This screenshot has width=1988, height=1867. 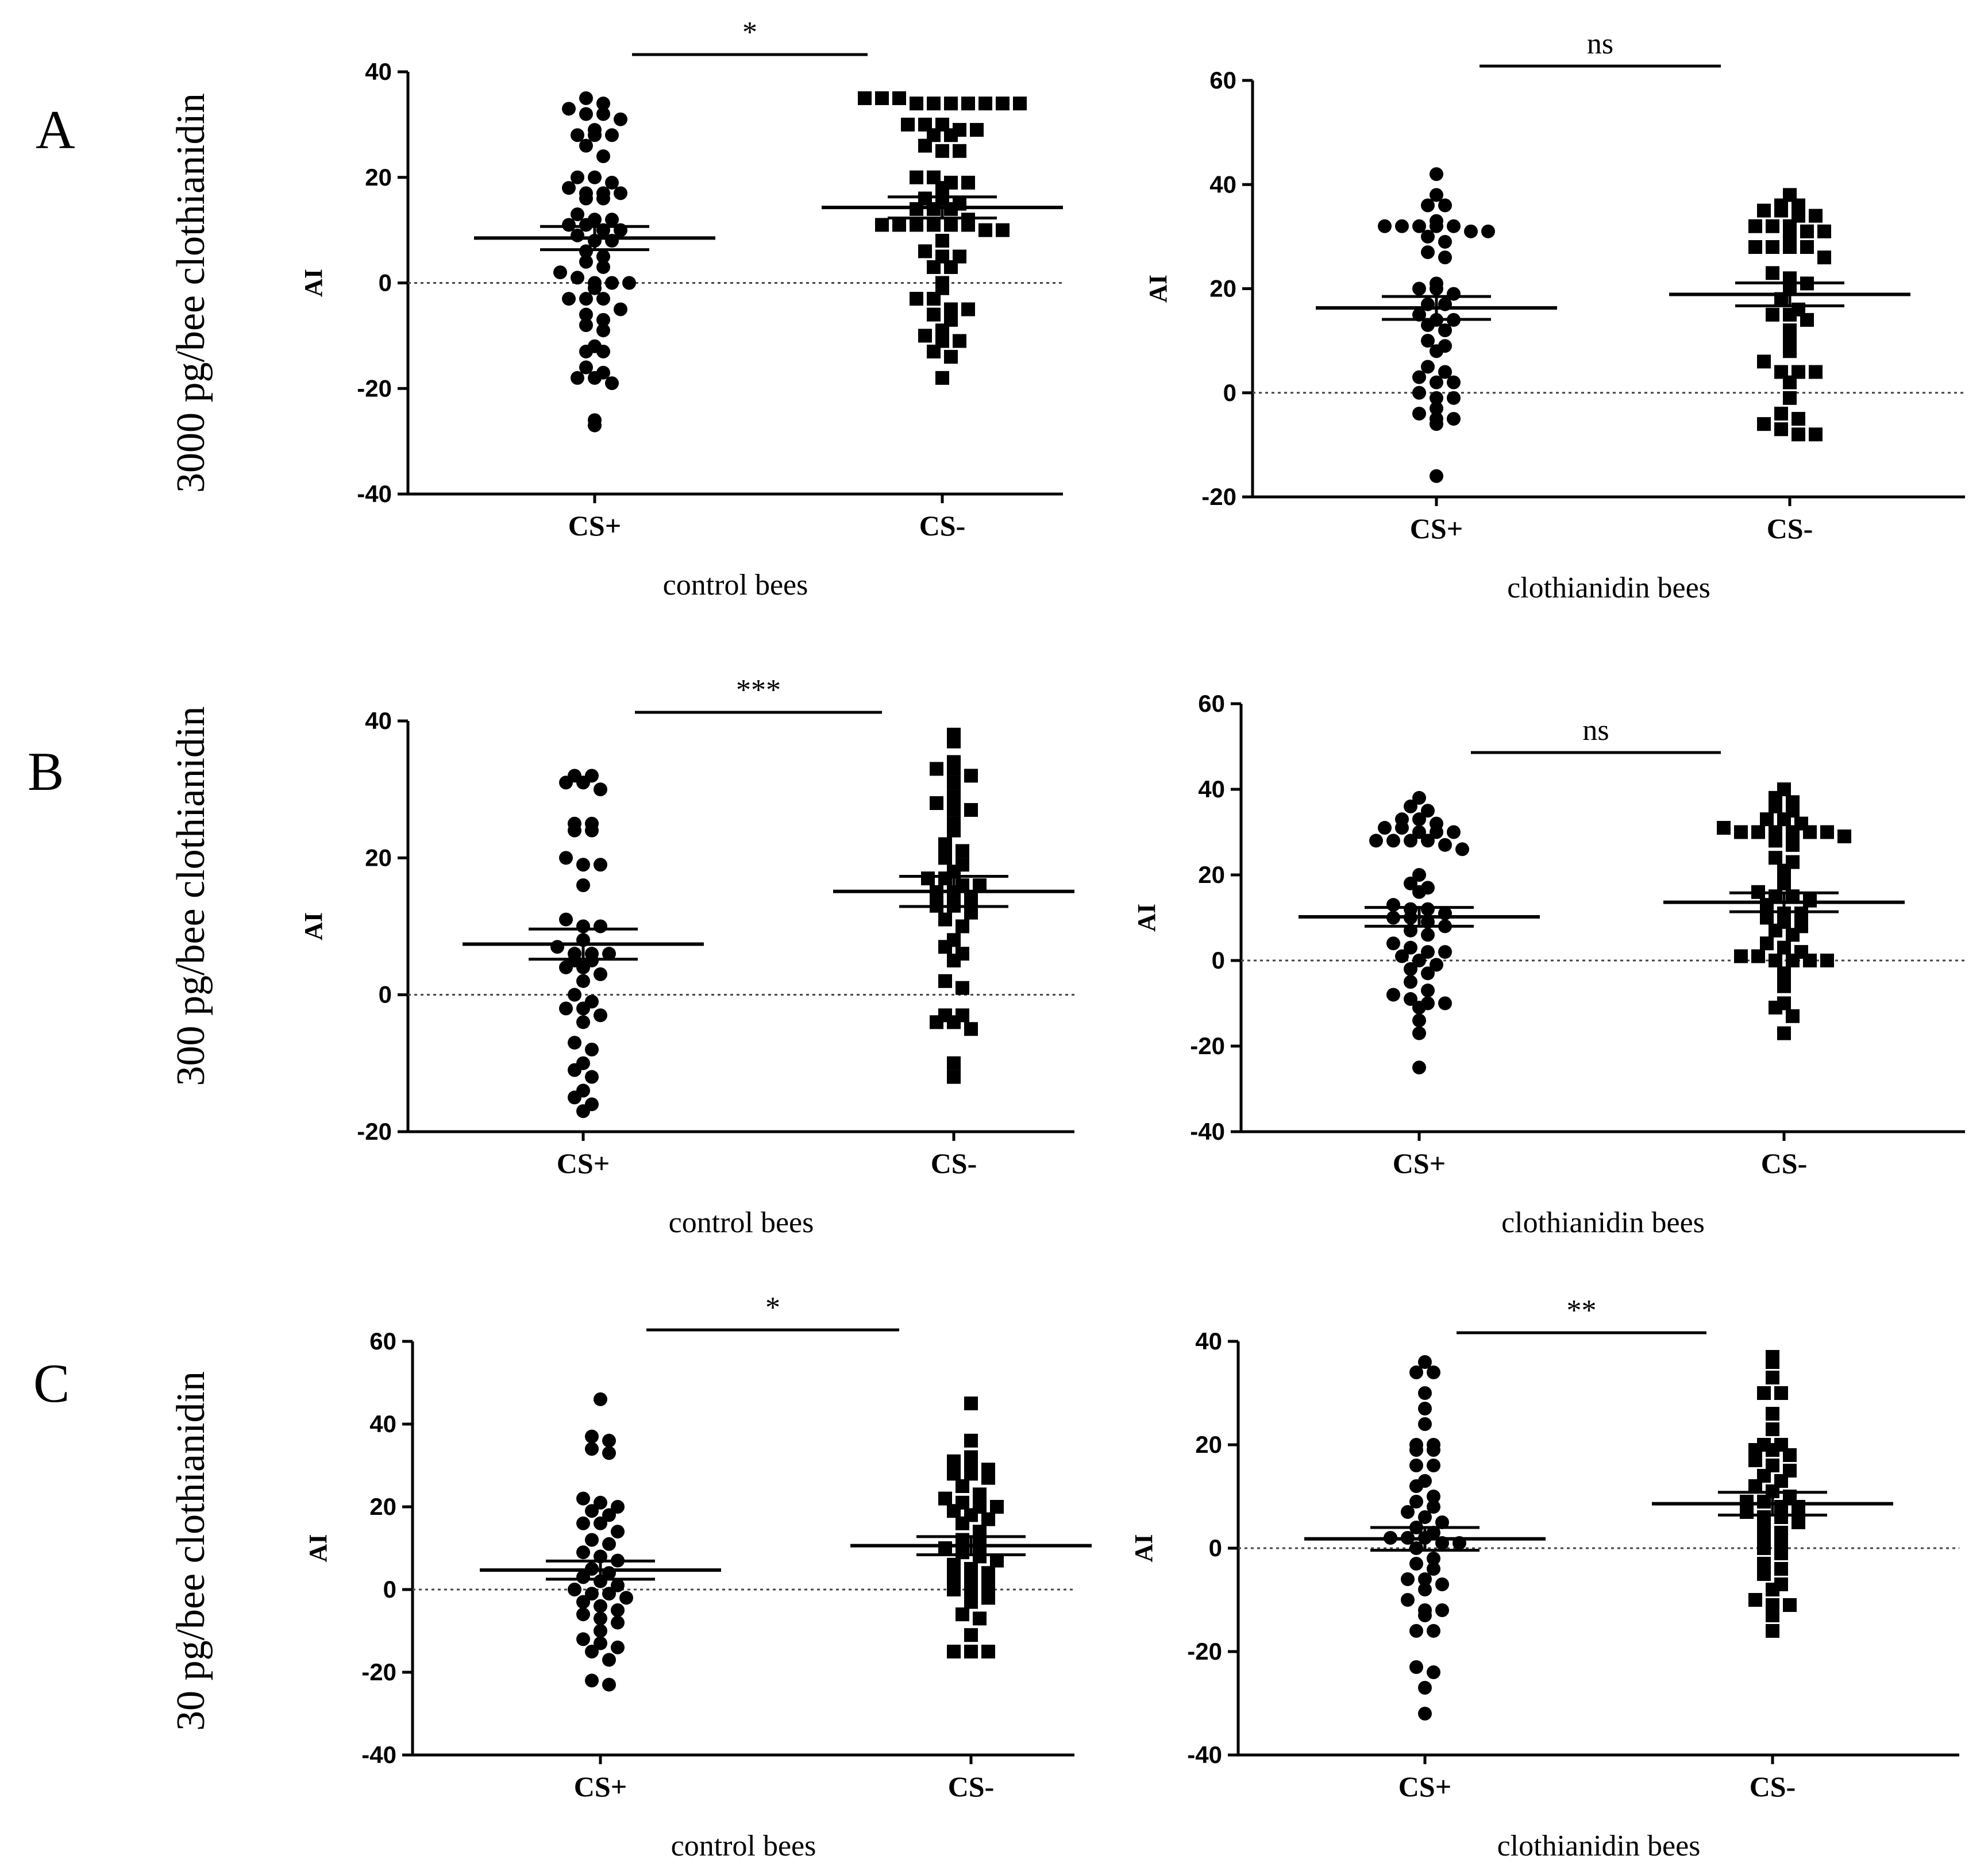 What do you see at coordinates (1208, 1444) in the screenshot?
I see `y-tick-label: 20` at bounding box center [1208, 1444].